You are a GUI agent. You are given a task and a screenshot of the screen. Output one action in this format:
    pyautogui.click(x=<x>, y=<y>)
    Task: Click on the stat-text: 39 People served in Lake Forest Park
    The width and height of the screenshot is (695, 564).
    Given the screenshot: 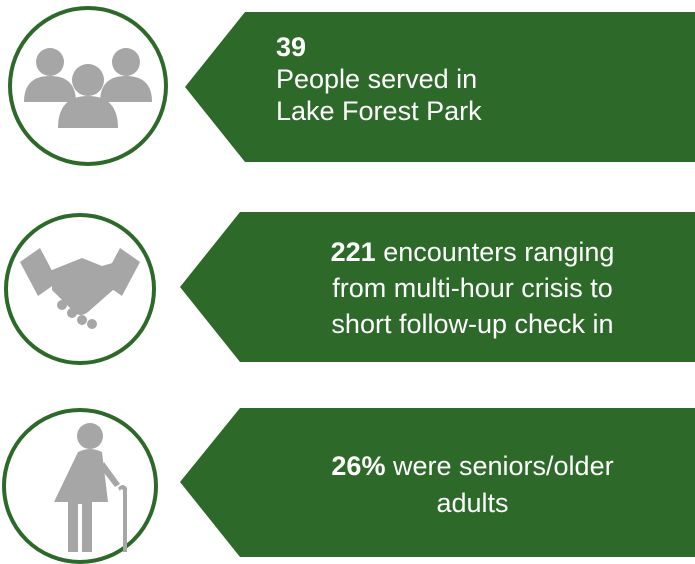 What is the action you would take?
    pyautogui.click(x=379, y=79)
    